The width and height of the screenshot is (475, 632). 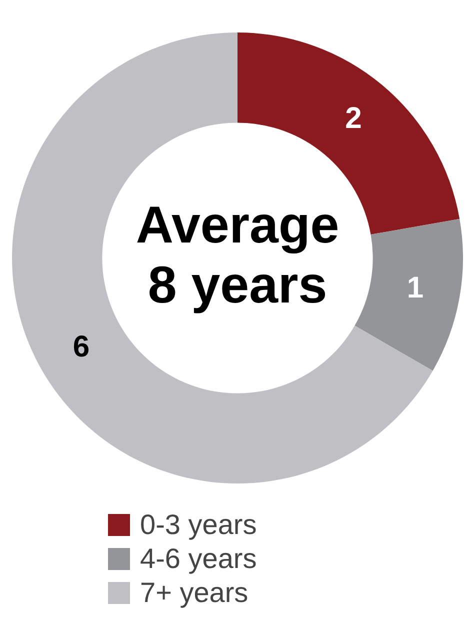 What do you see at coordinates (353, 119) in the screenshot?
I see `data-label: 2` at bounding box center [353, 119].